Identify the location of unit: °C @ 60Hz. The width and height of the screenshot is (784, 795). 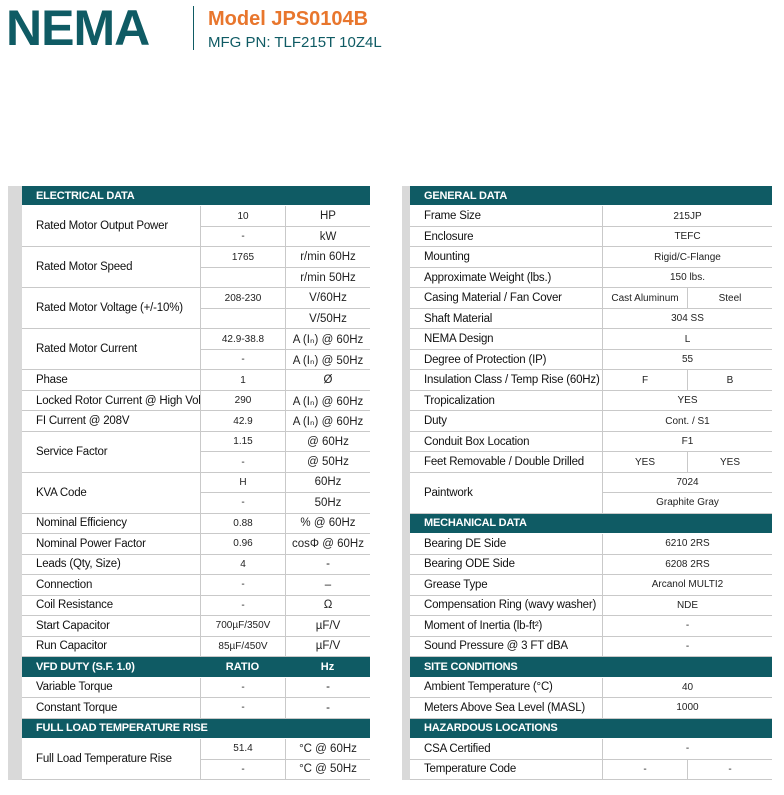
(327, 749).